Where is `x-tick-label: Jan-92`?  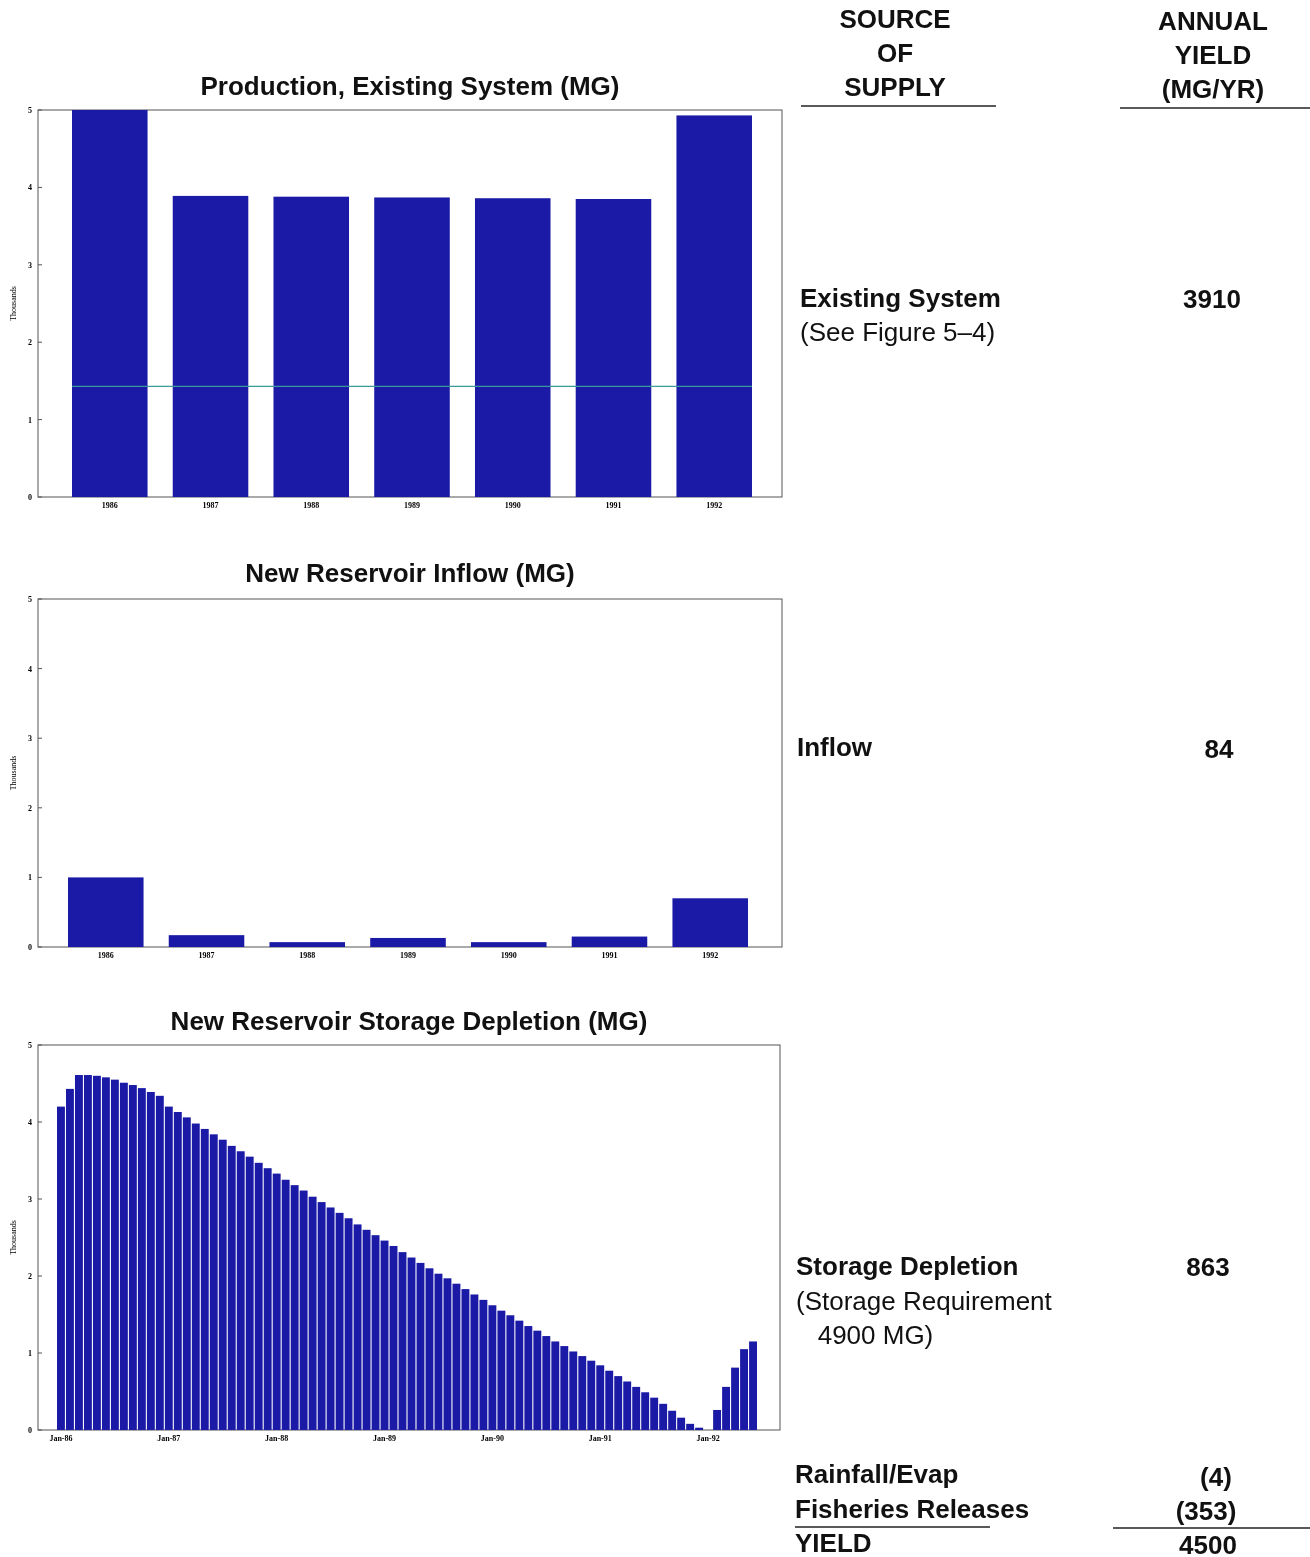
x-tick-label: Jan-92 is located at coordinates (708, 1438).